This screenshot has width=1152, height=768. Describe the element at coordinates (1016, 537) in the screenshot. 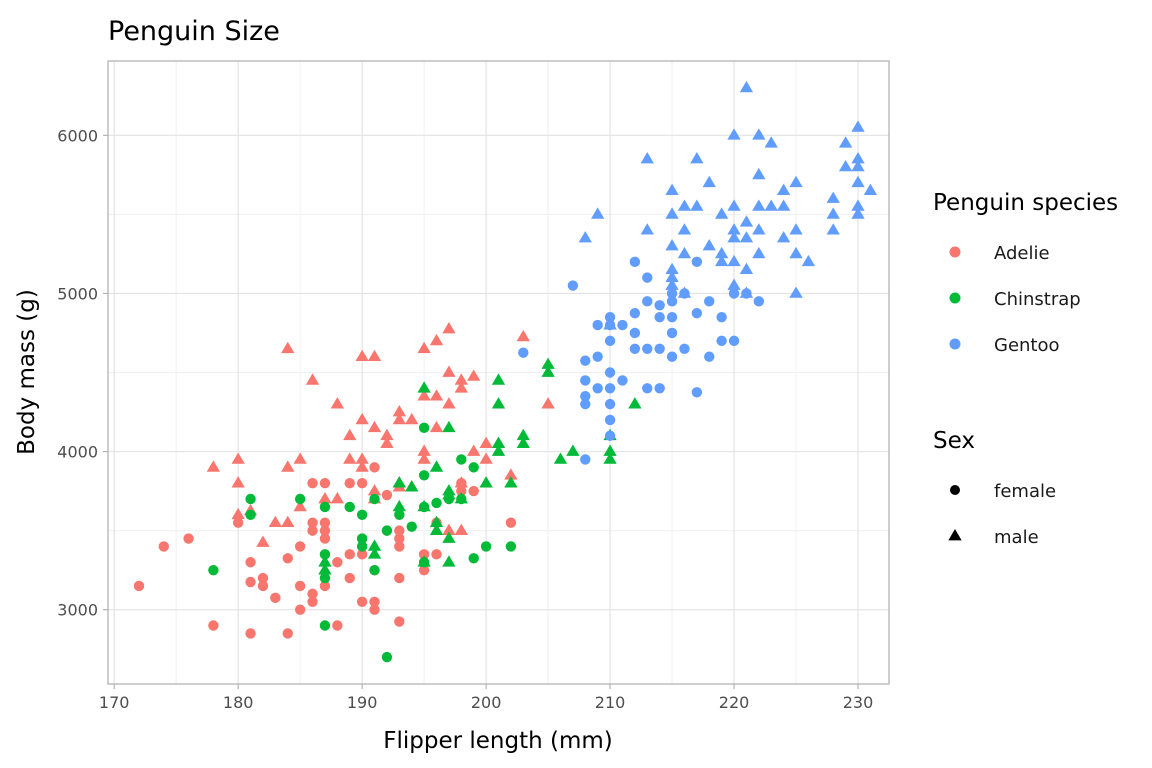

I see `legend-label-male: male` at that location.